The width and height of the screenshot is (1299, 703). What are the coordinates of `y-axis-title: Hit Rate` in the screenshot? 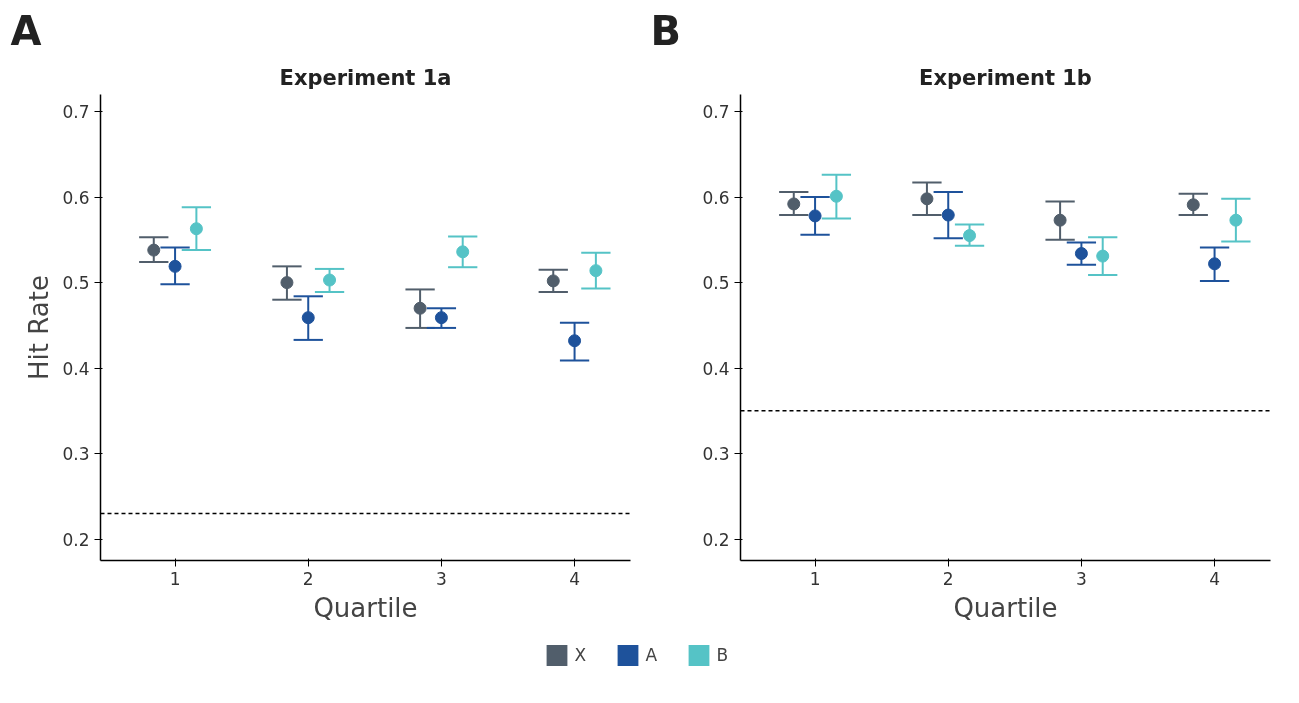 It's located at (39, 327).